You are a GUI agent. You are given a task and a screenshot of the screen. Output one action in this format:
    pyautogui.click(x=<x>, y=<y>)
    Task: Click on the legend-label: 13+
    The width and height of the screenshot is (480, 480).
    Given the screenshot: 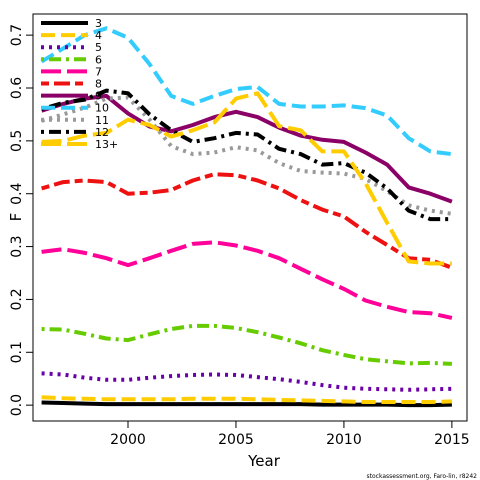 What is the action you would take?
    pyautogui.click(x=106, y=144)
    